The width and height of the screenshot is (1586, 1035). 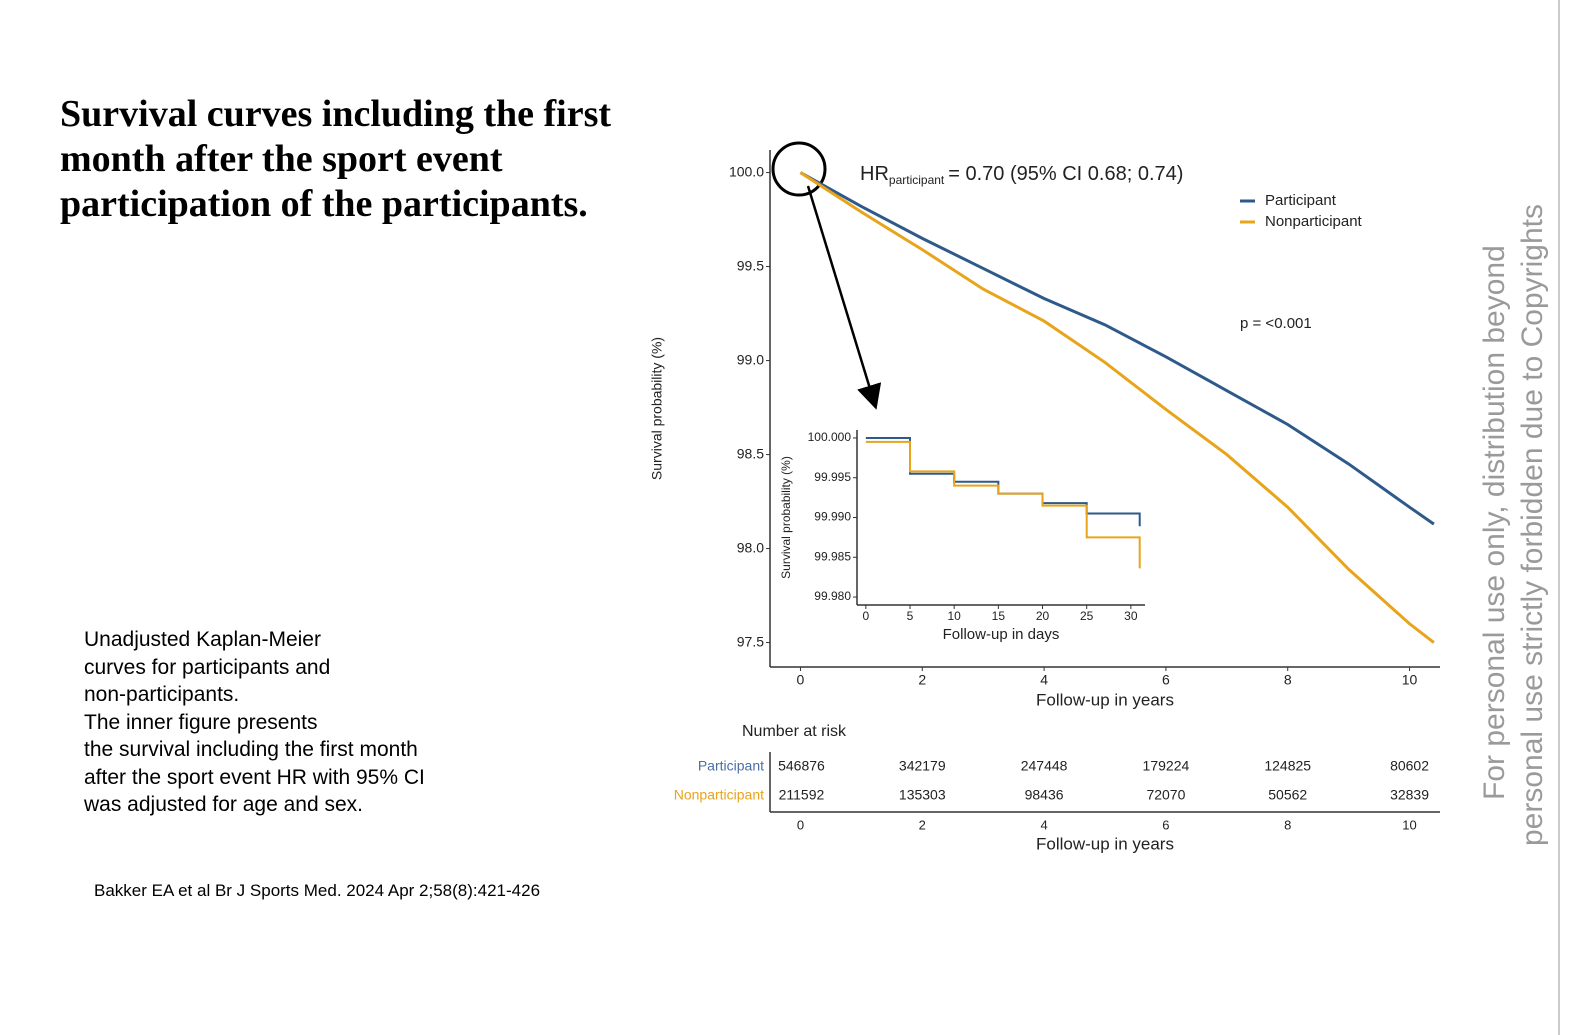 I want to click on y-tick-label: 99.990, so click(x=832, y=517).